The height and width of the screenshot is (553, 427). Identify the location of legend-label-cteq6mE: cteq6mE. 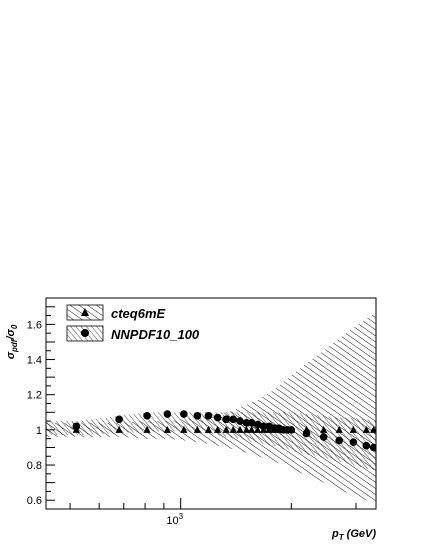
(138, 313).